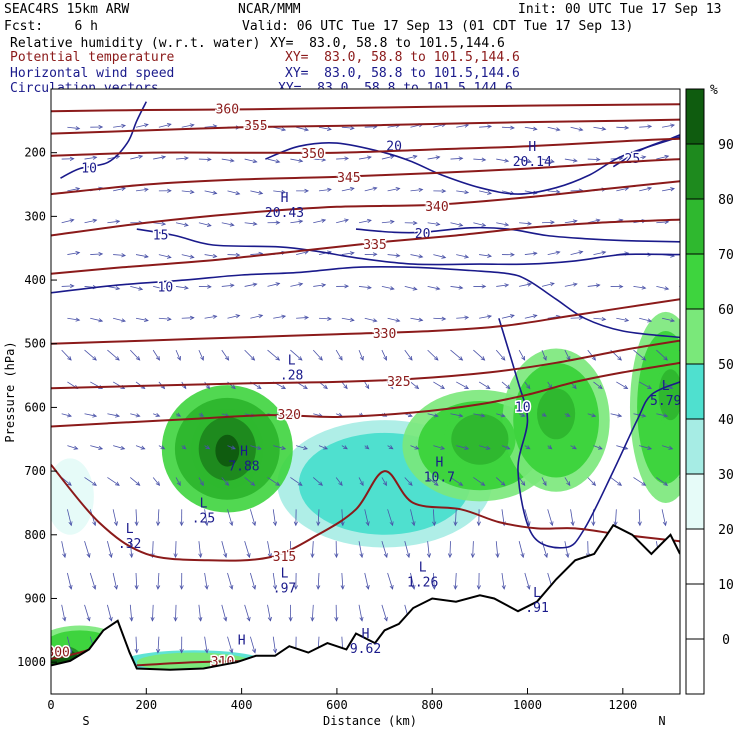  Describe the element at coordinates (436, 207) in the screenshot. I see `theta-contour-label: 340` at that location.